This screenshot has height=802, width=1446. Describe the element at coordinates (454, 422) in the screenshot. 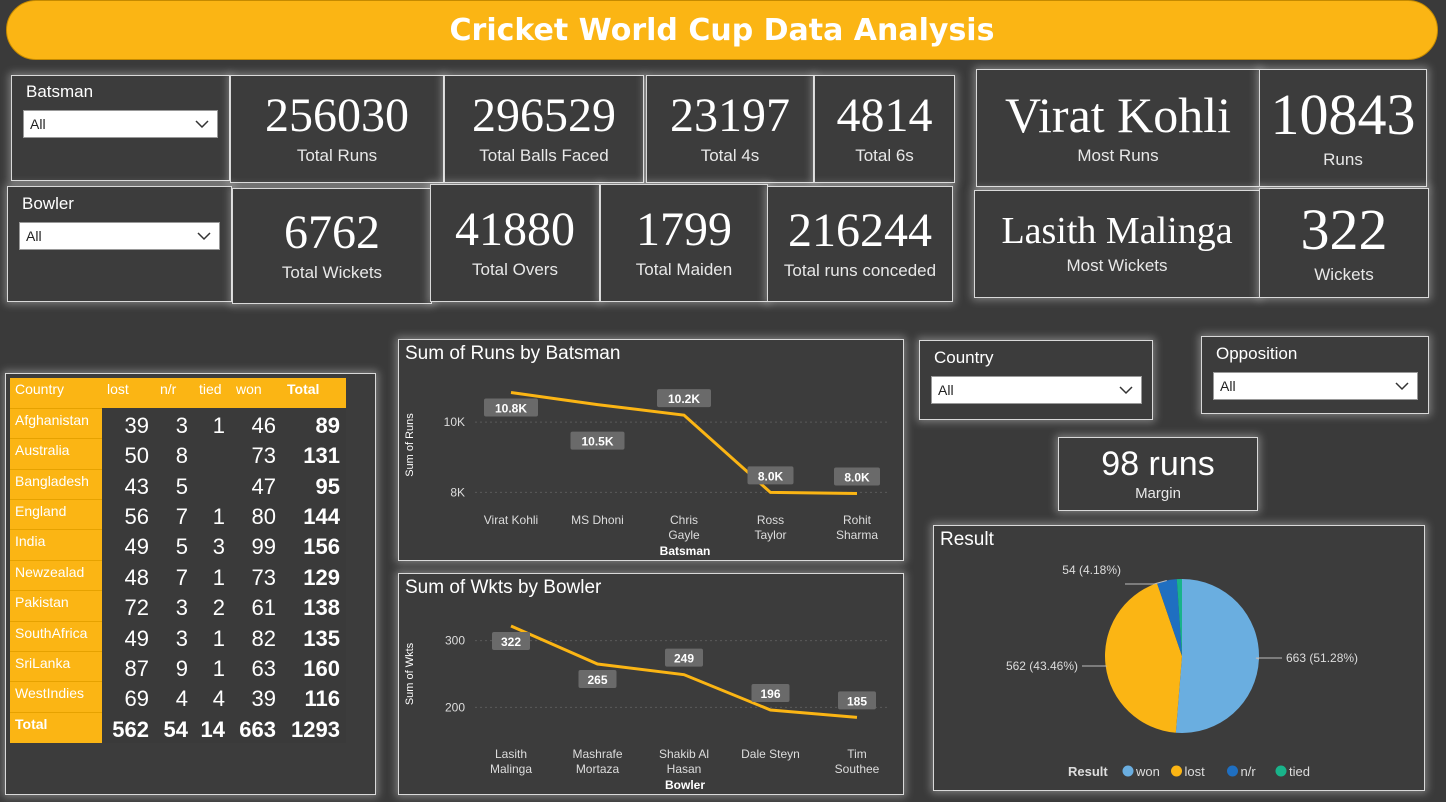

I see `y-tick-label: 10K` at that location.